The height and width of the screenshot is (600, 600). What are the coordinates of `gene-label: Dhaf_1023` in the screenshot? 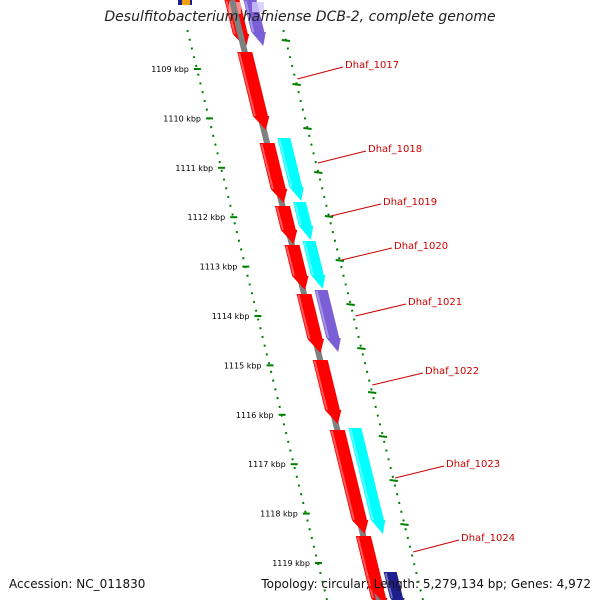 It's located at (473, 464).